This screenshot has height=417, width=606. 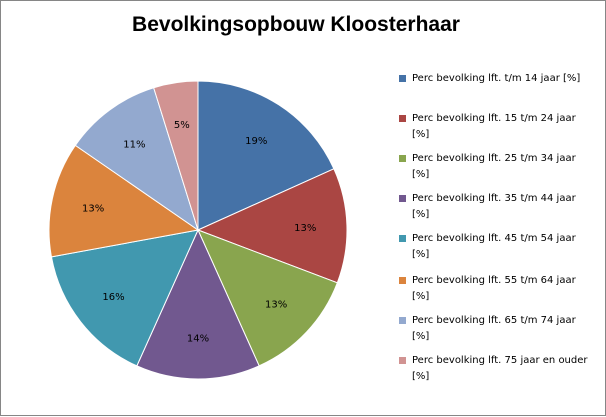 What do you see at coordinates (276, 305) in the screenshot?
I see `data-label-3: 13%` at bounding box center [276, 305].